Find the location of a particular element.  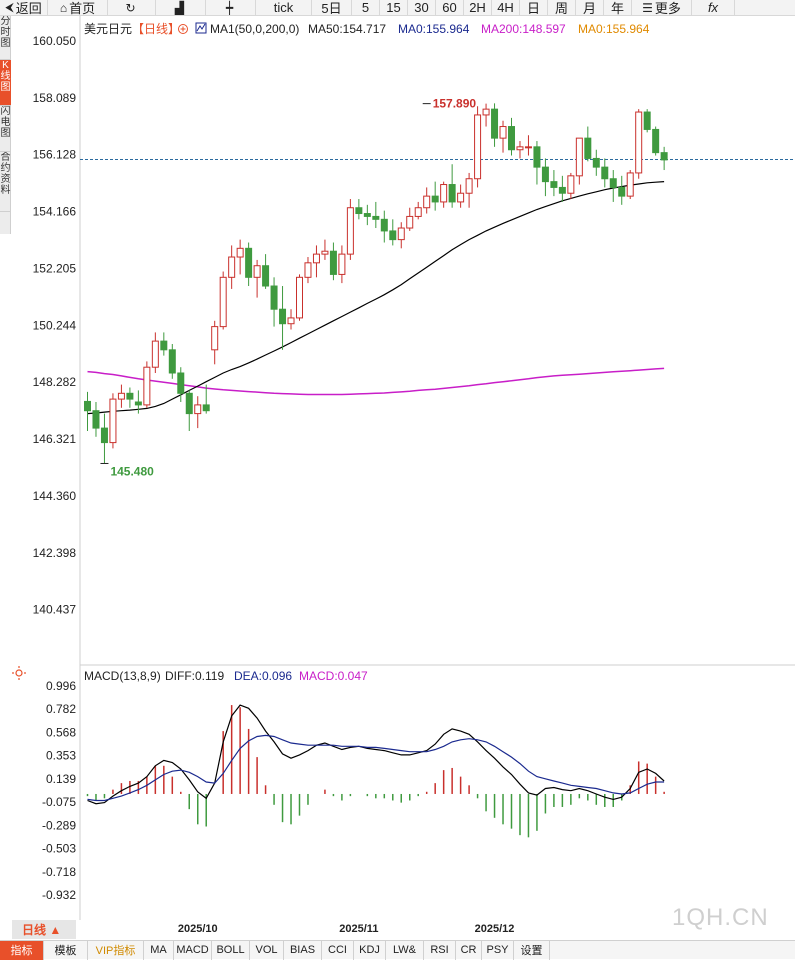

sidebar-tab: K线图 is located at coordinates (5, 83).